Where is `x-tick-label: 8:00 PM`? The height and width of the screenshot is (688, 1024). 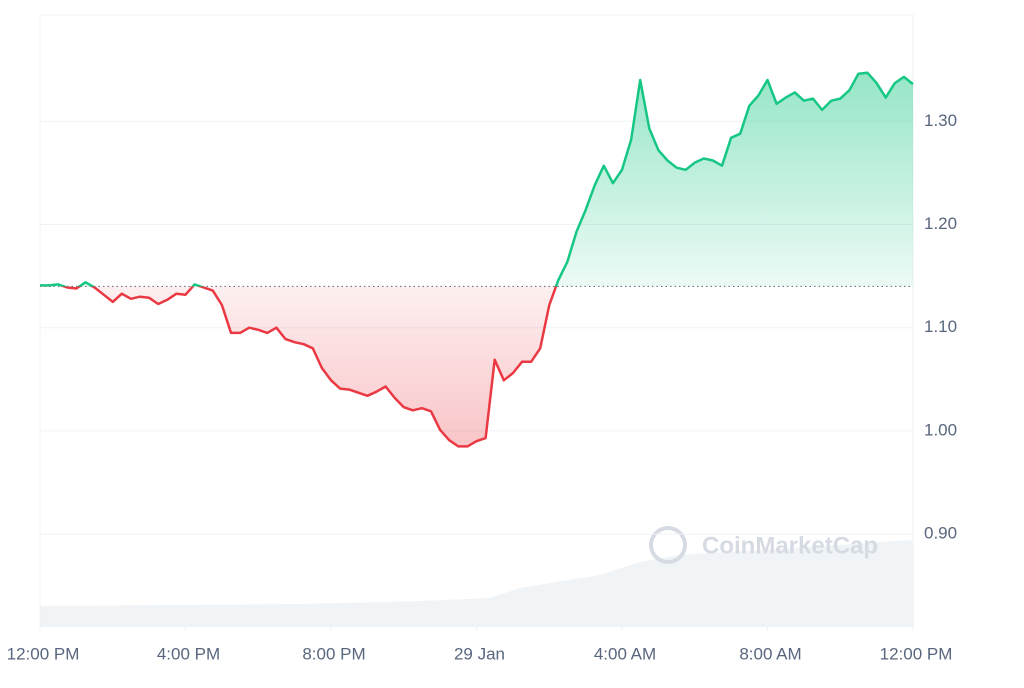 x-tick-label: 8:00 PM is located at coordinates (333, 653).